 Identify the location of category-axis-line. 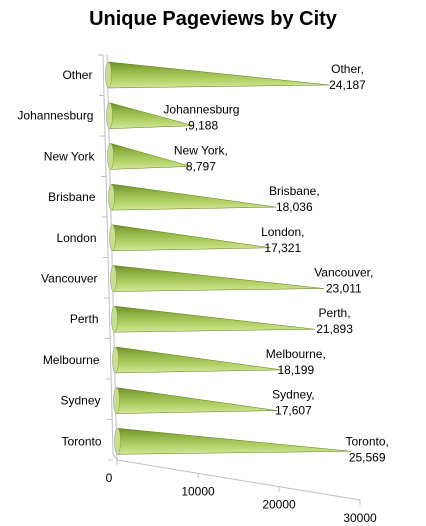
(108, 254).